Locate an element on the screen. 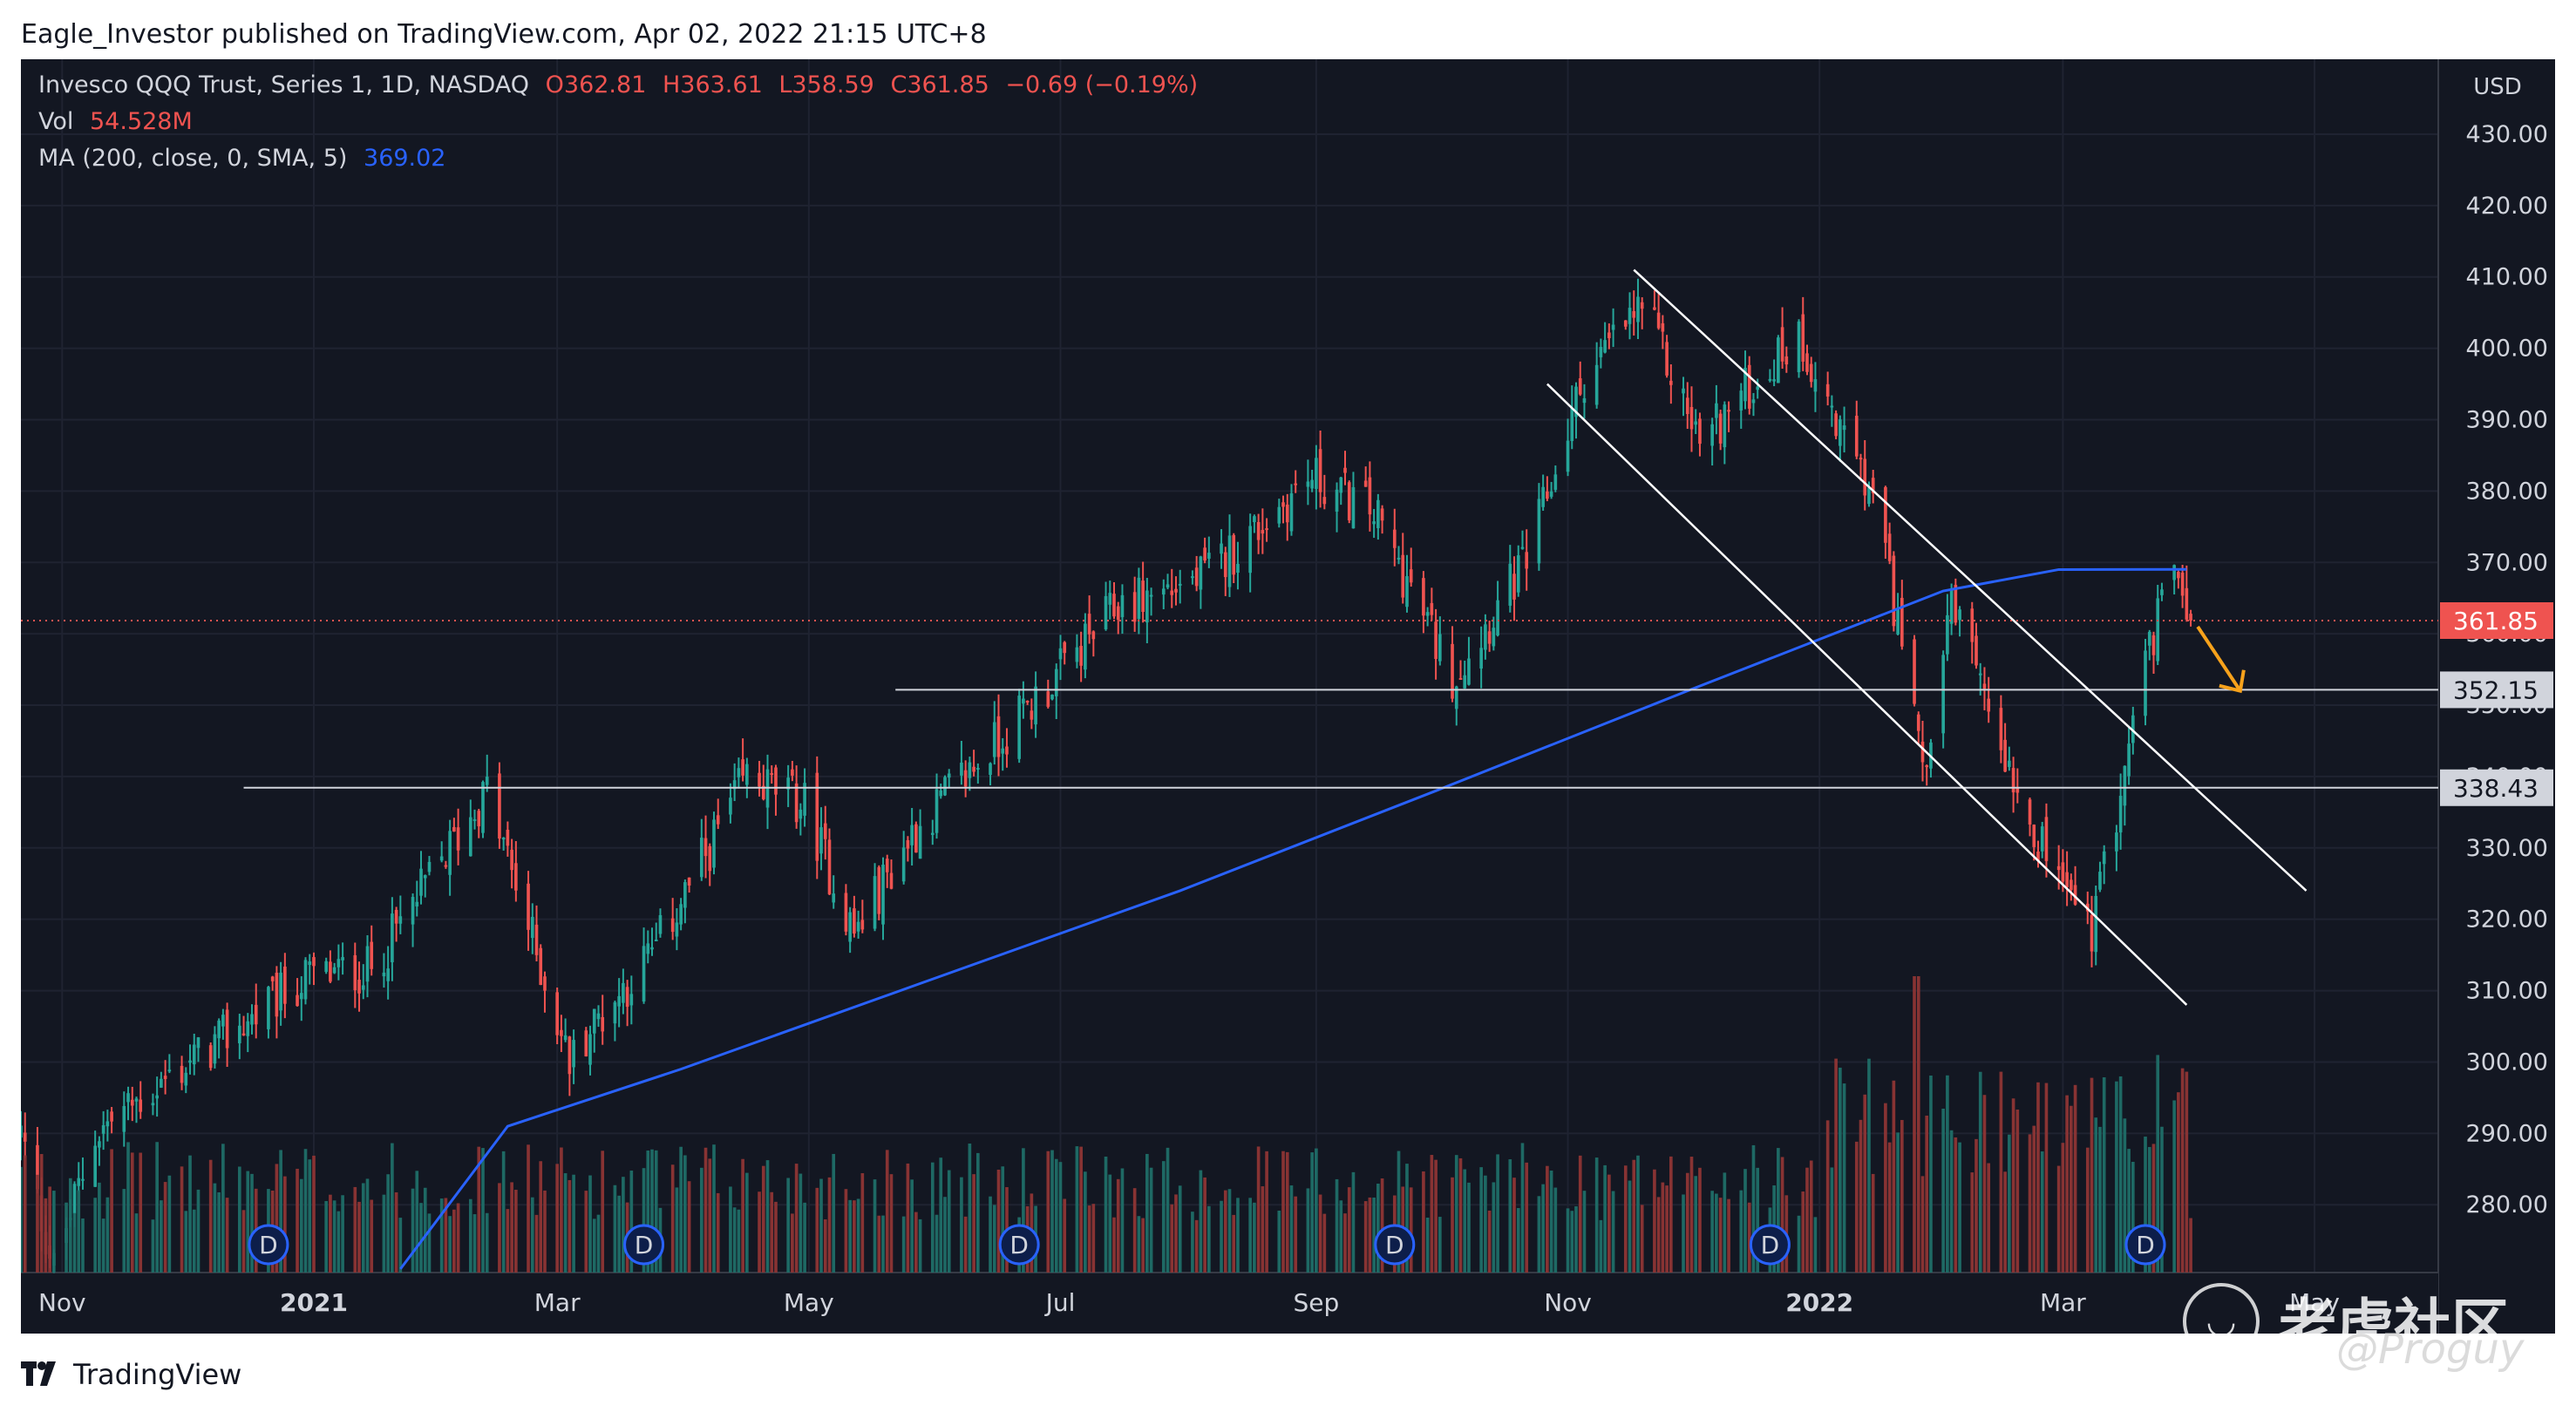  time-tick-label: May is located at coordinates (2315, 1302).